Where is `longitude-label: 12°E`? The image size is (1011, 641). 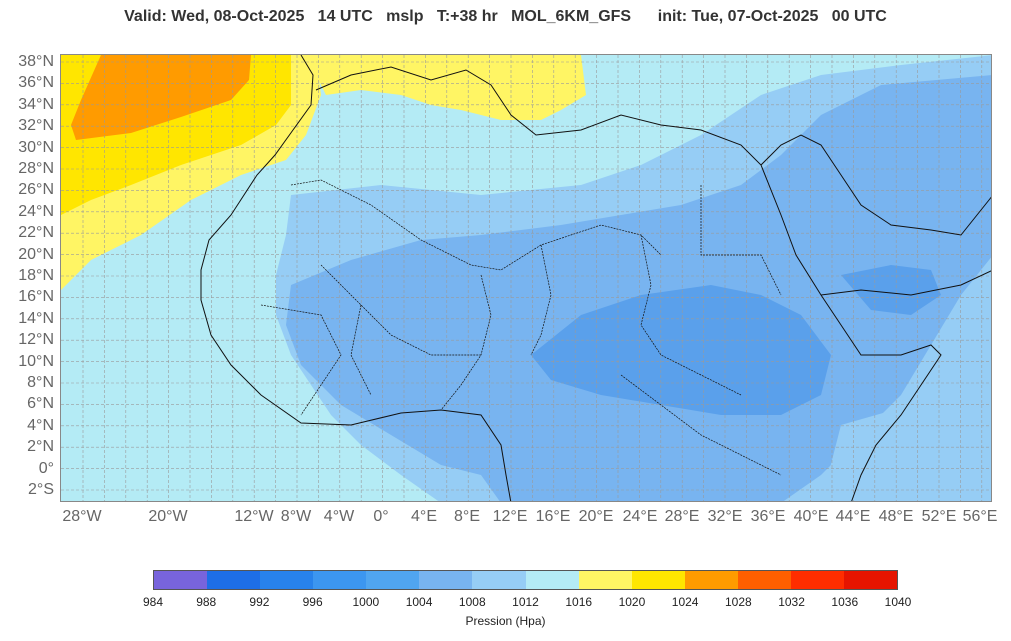 longitude-label: 12°E is located at coordinates (510, 516).